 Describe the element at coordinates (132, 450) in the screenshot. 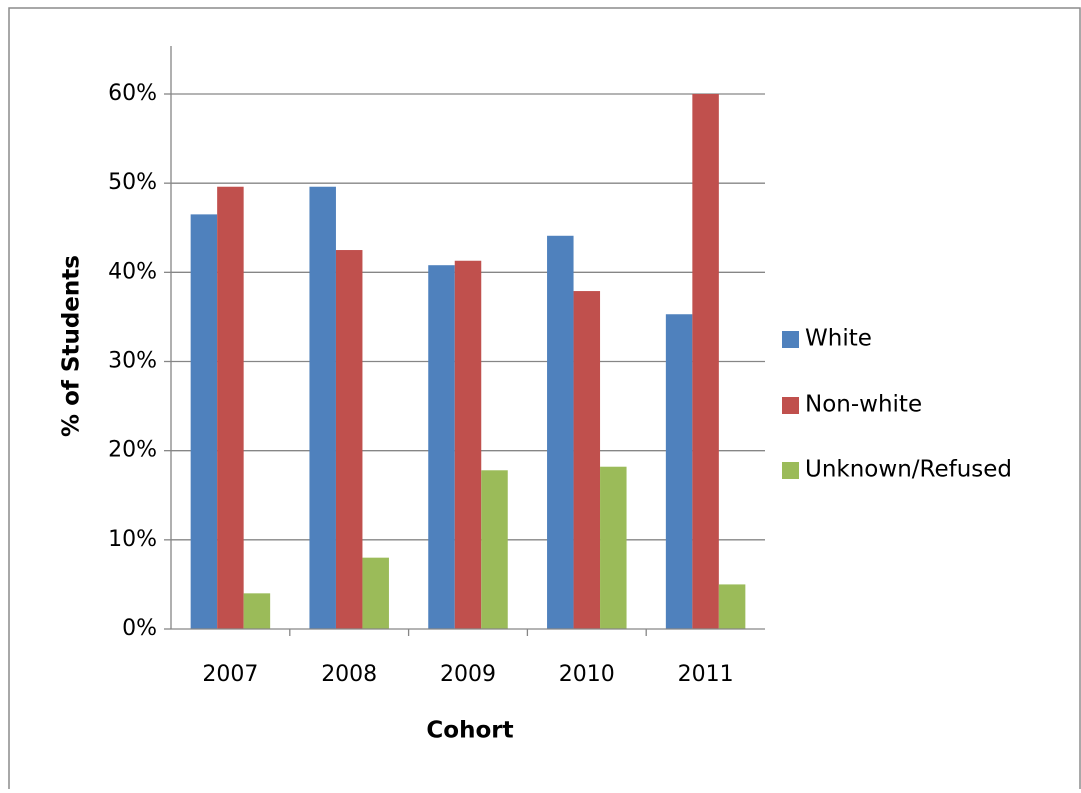

I see `y-tick-label: 20%` at that location.